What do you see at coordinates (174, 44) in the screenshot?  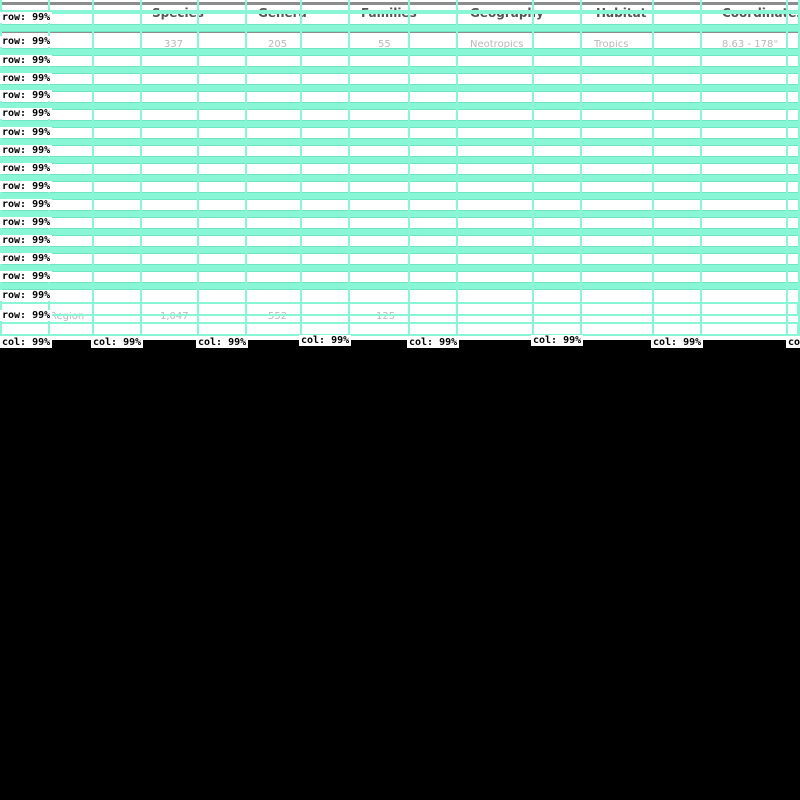 I see `cell-species: 337` at bounding box center [174, 44].